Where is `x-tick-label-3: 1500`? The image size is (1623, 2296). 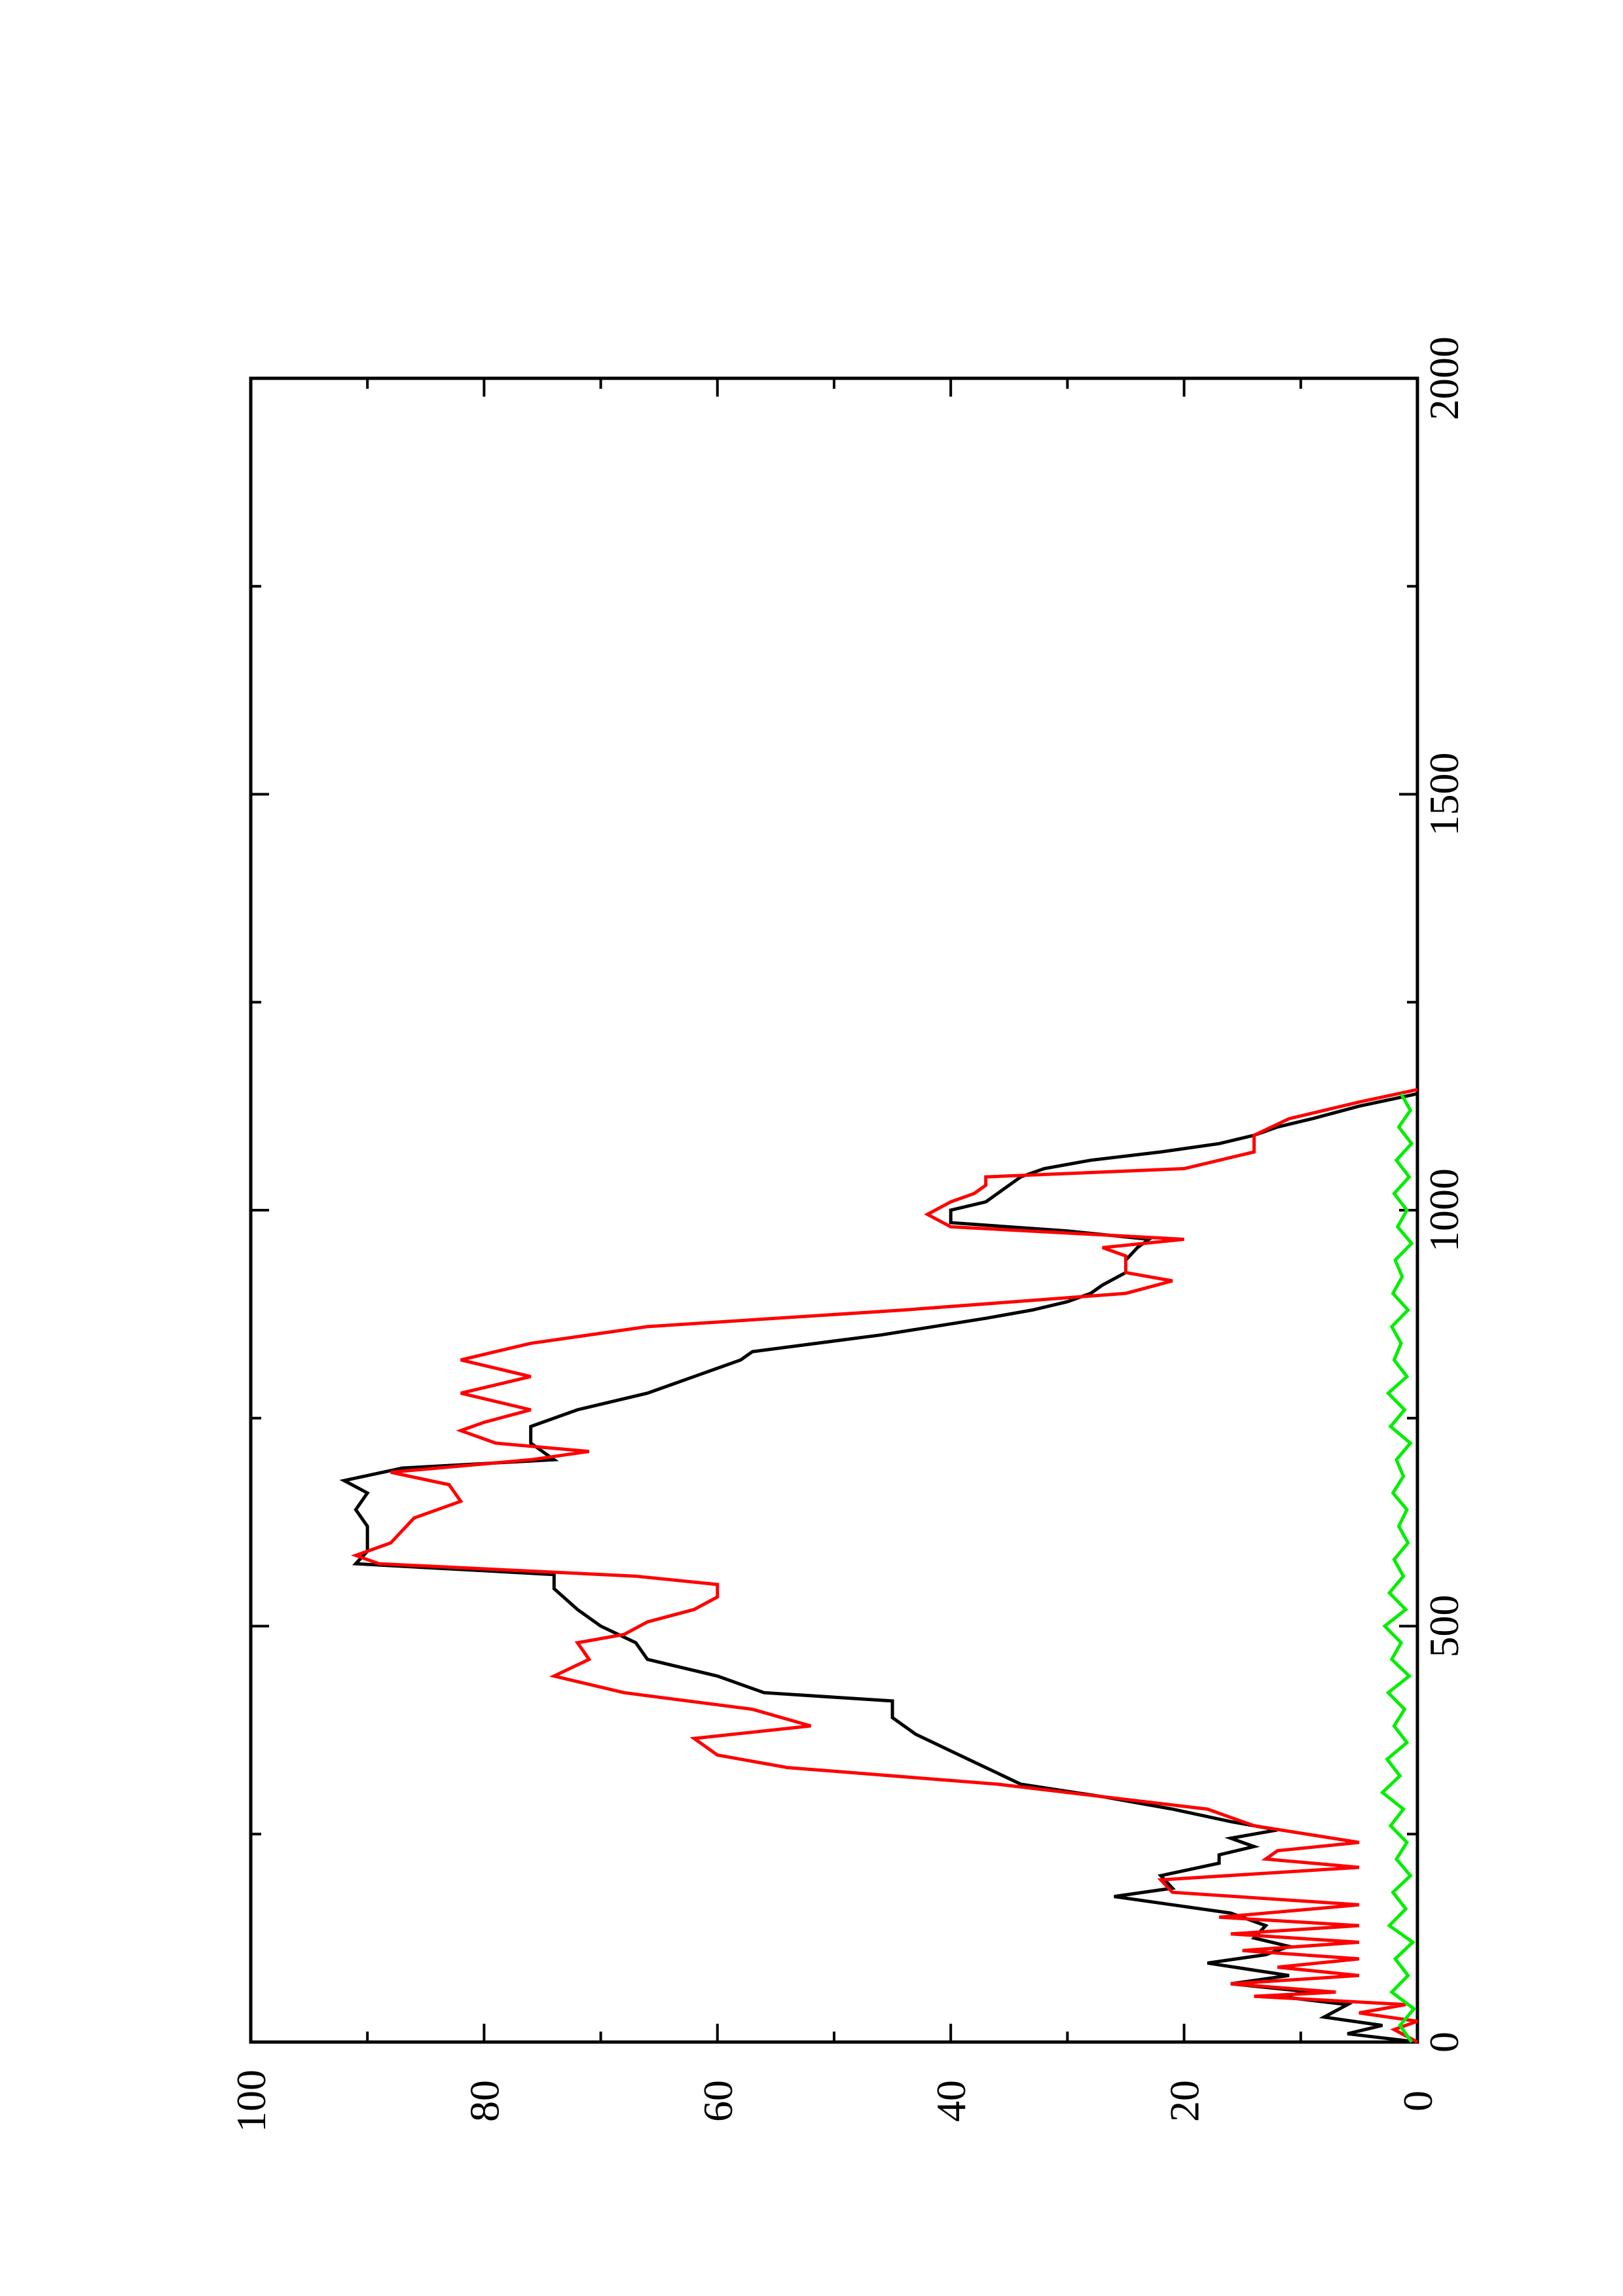 x-tick-label-3: 1500 is located at coordinates (1444, 795).